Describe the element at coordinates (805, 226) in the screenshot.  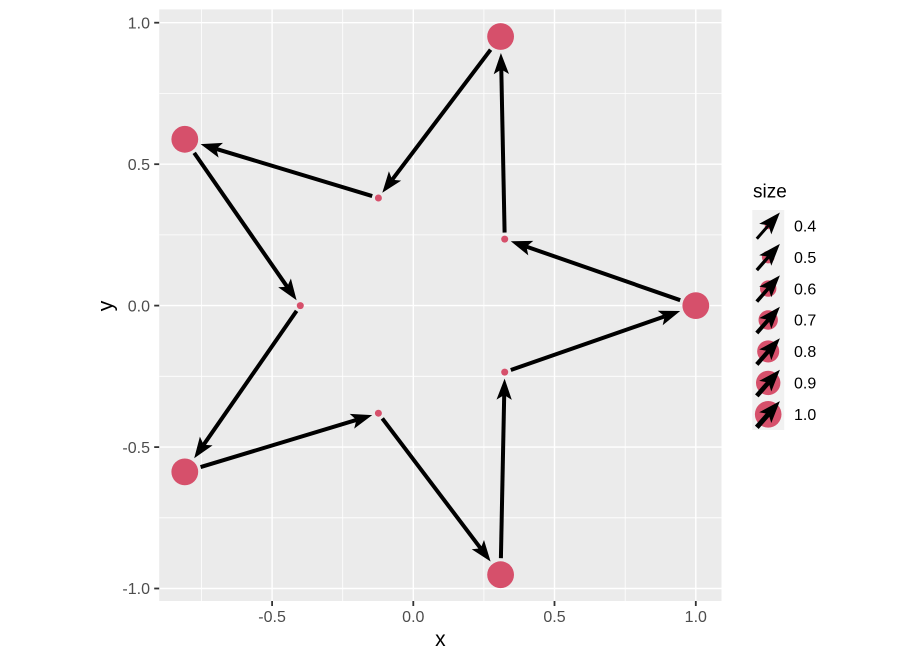
I see `svg-text: 0.4` at that location.